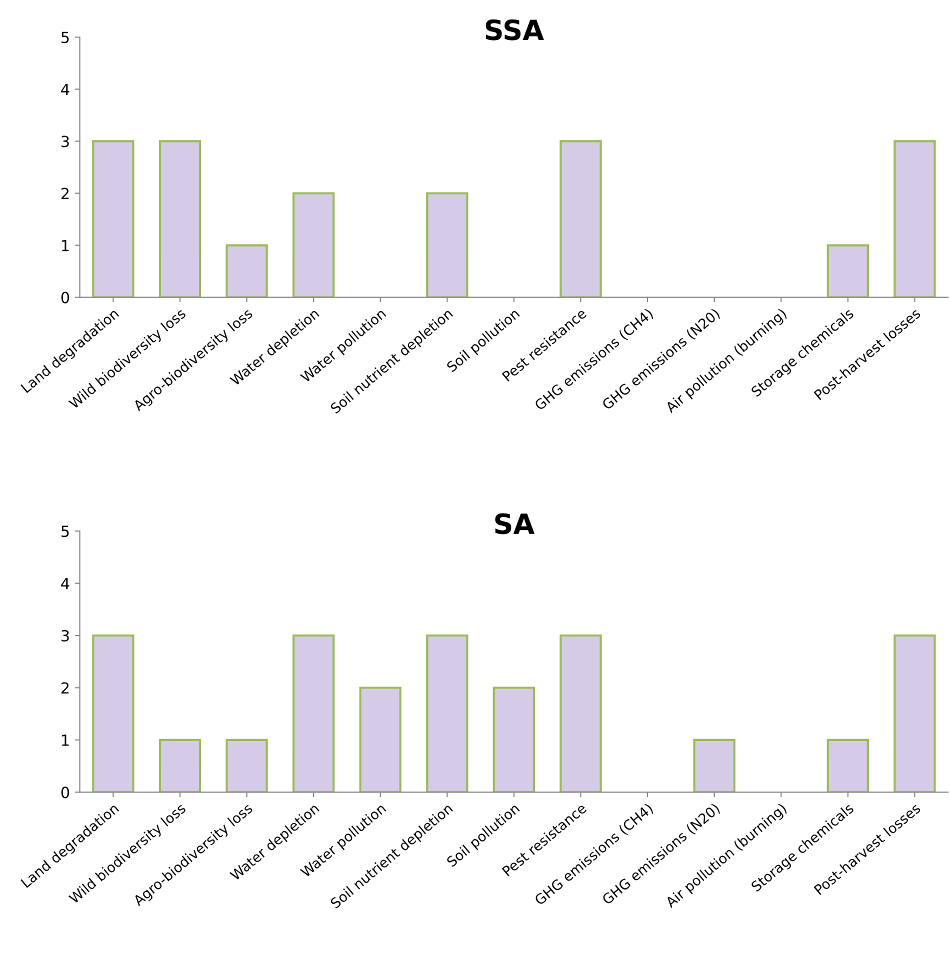 This screenshot has height=978, width=950. Describe the element at coordinates (515, 523) in the screenshot. I see `chart-title: SA` at that location.